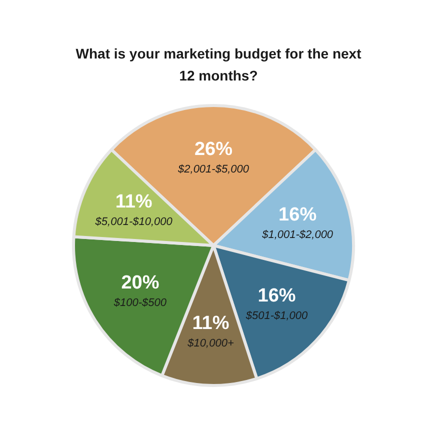  What do you see at coordinates (210, 343) in the screenshot?
I see `slice-label: $10,000+` at bounding box center [210, 343].